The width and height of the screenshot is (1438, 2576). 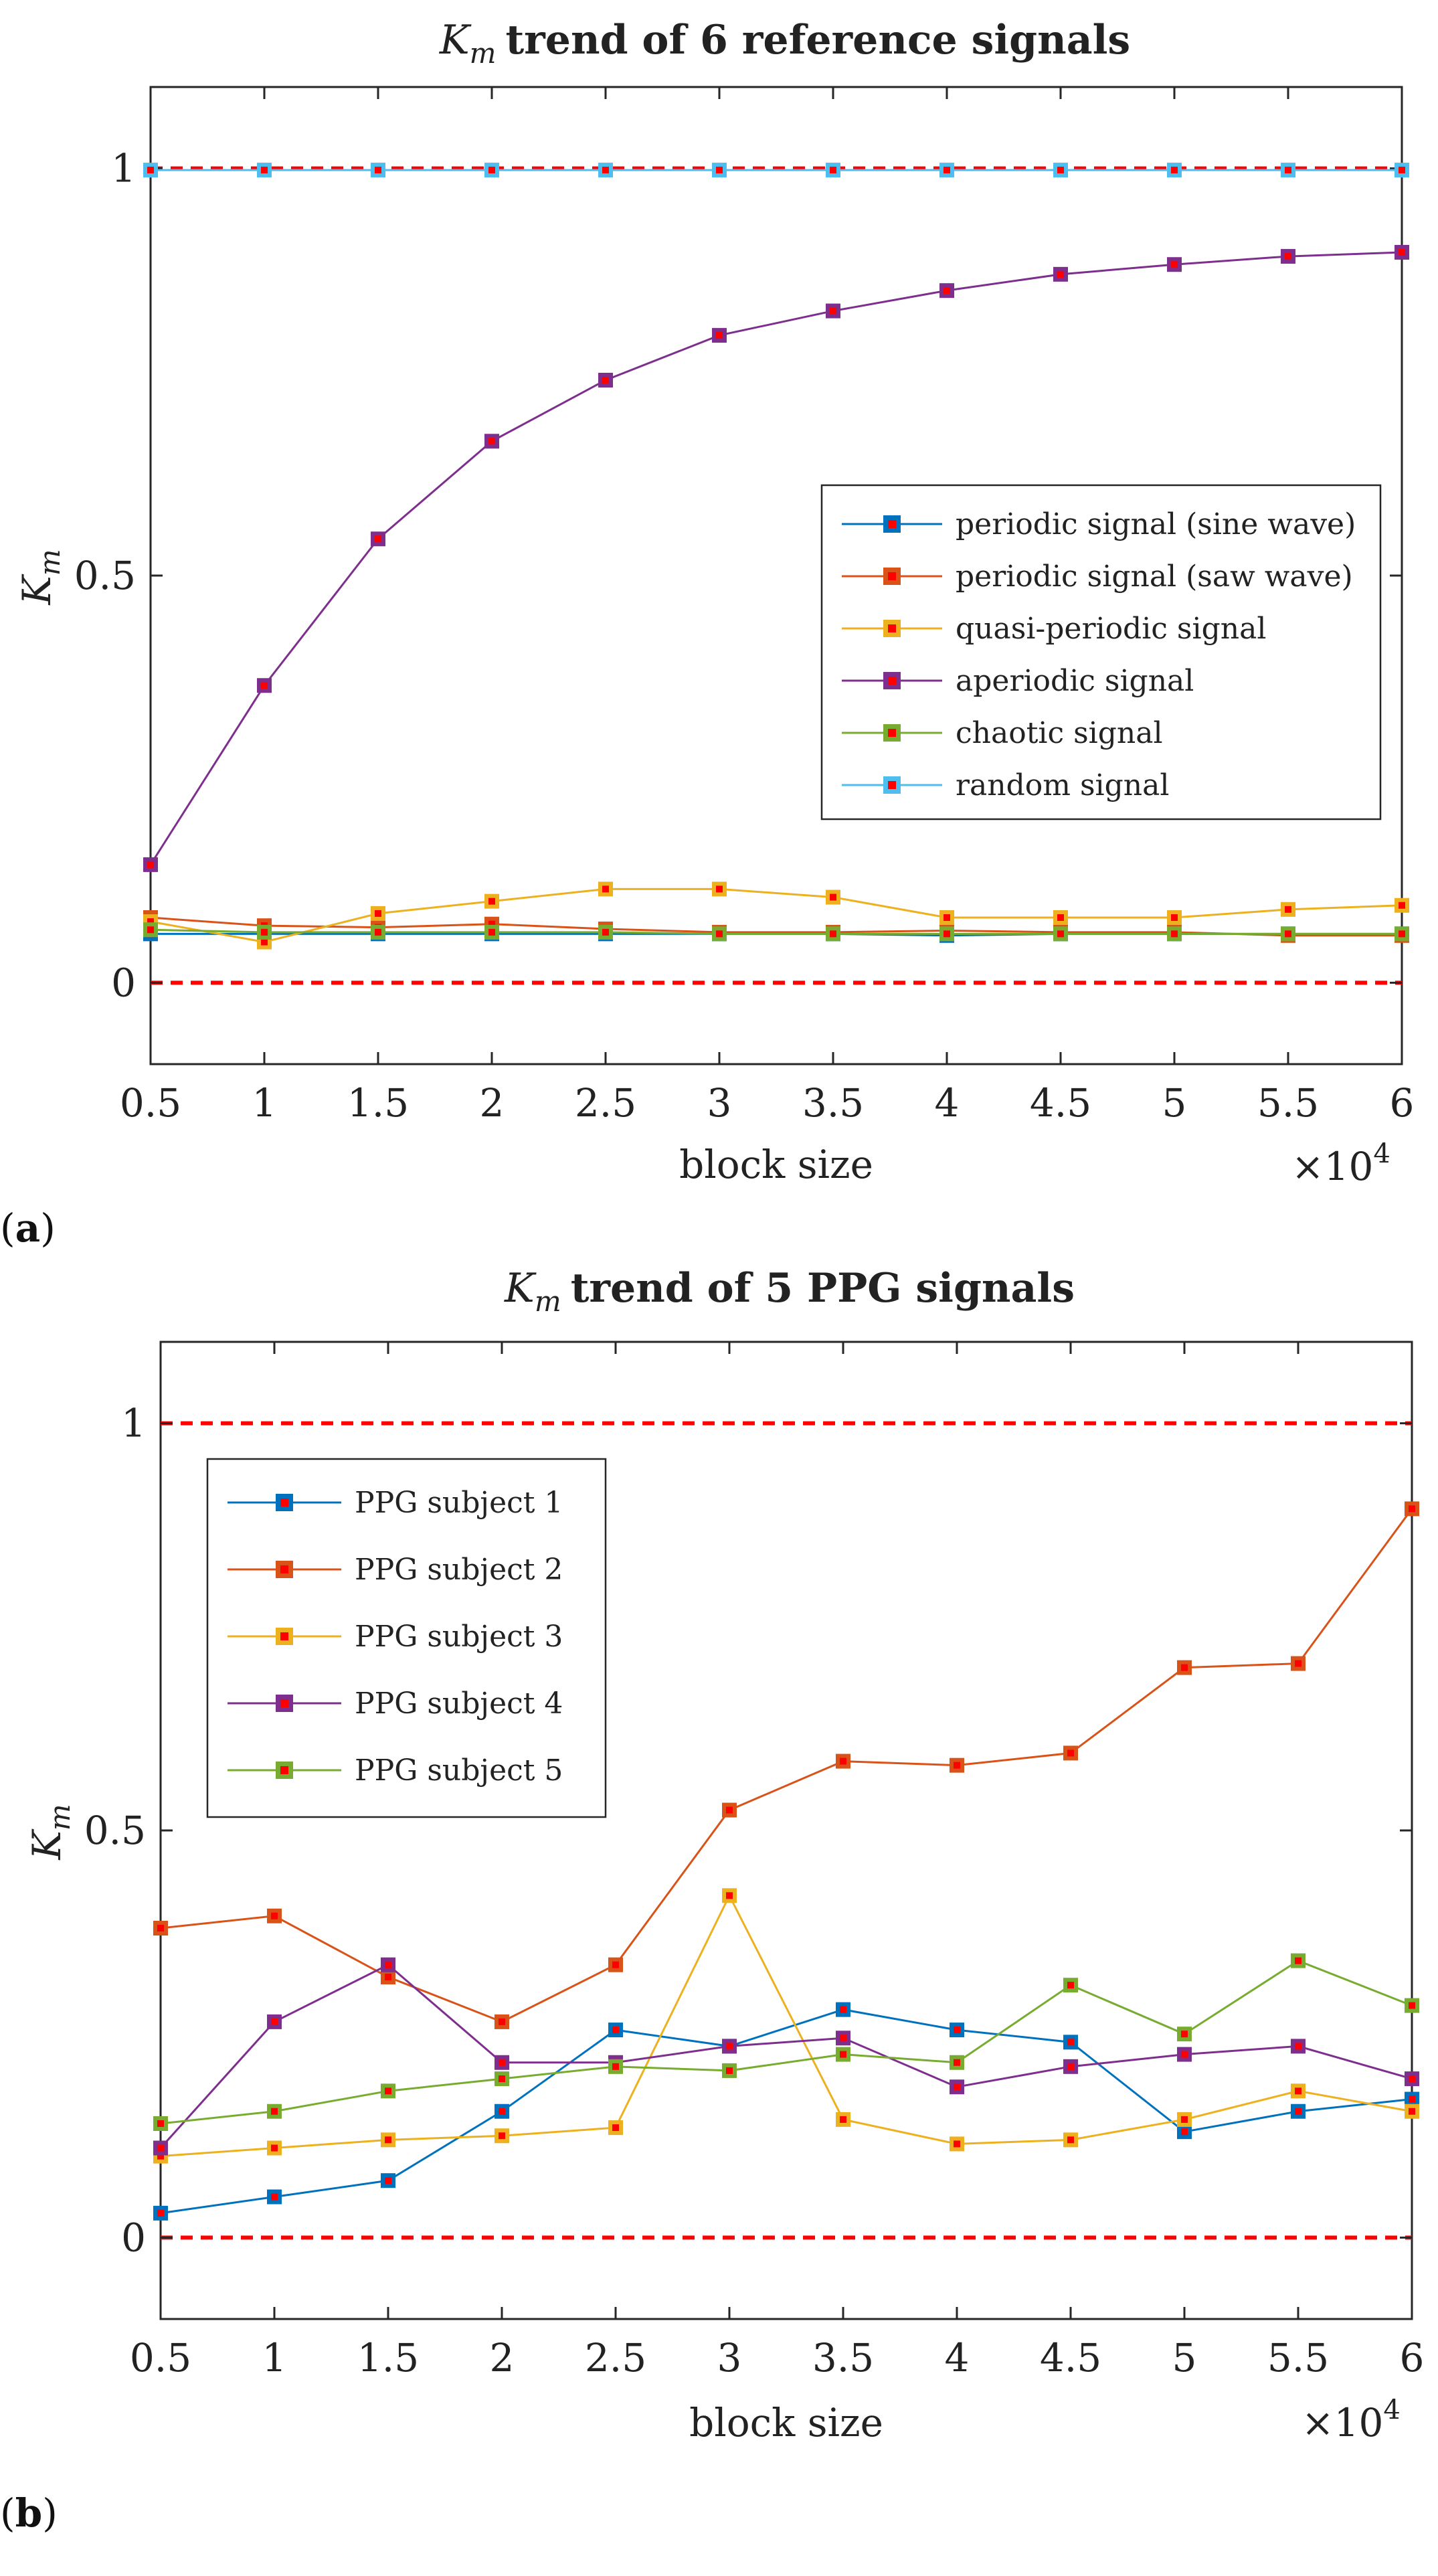 I want to click on legend-label-4: aperiodic signal, so click(x=1075, y=681).